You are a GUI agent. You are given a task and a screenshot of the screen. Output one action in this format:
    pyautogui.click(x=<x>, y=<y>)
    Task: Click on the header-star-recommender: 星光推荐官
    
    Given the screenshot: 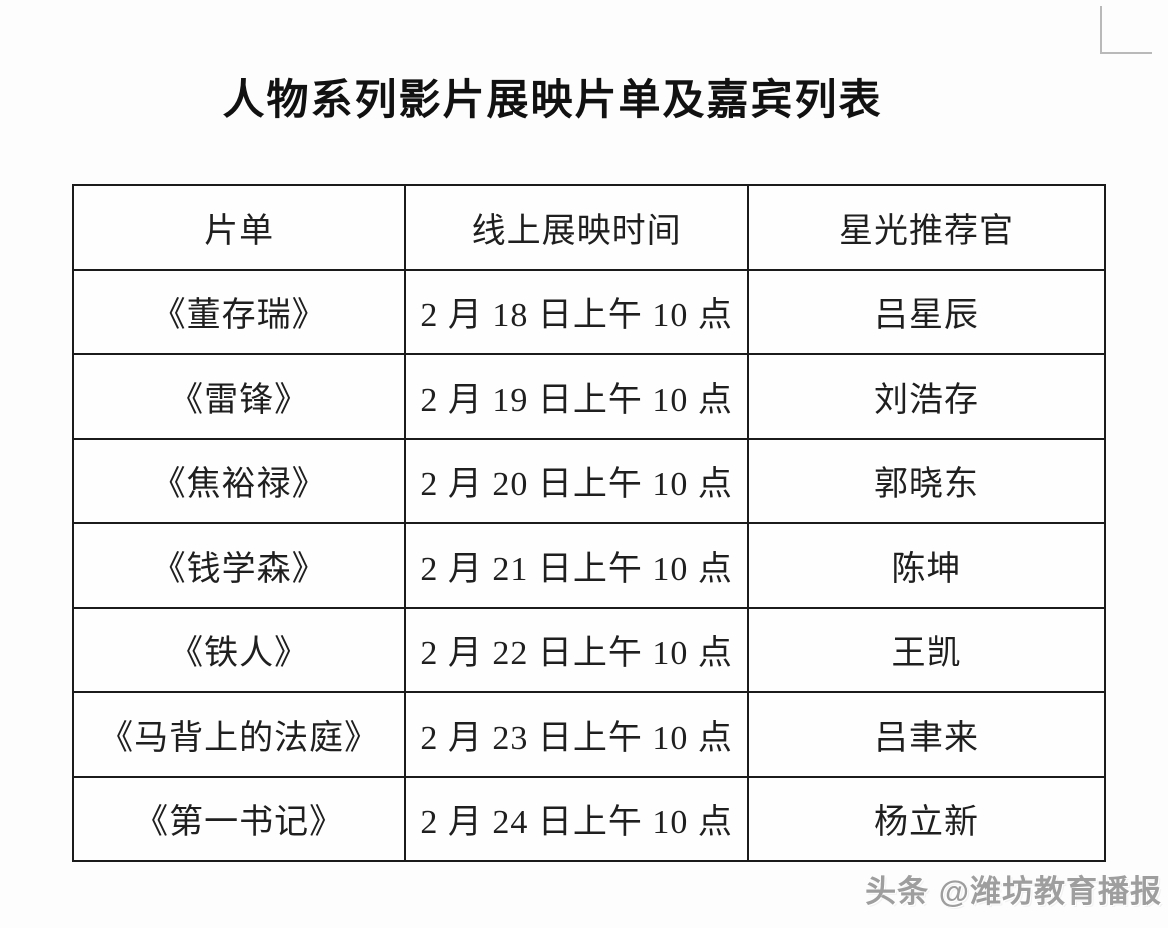 What is the action you would take?
    pyautogui.click(x=926, y=227)
    